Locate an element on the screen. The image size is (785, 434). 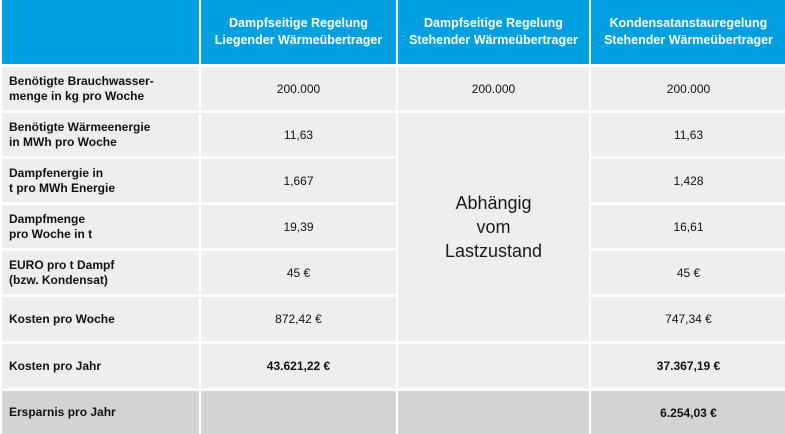
header-col-liegend-line1: Dampfseitige Regelung is located at coordinates (298, 23).